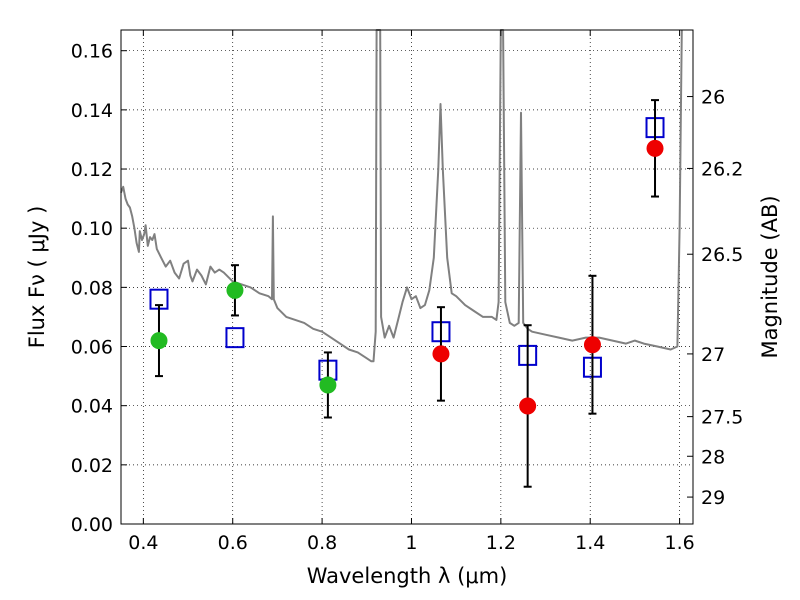 The width and height of the screenshot is (800, 600). Describe the element at coordinates (233, 543) in the screenshot. I see `x-tick-label: 0.6` at that location.